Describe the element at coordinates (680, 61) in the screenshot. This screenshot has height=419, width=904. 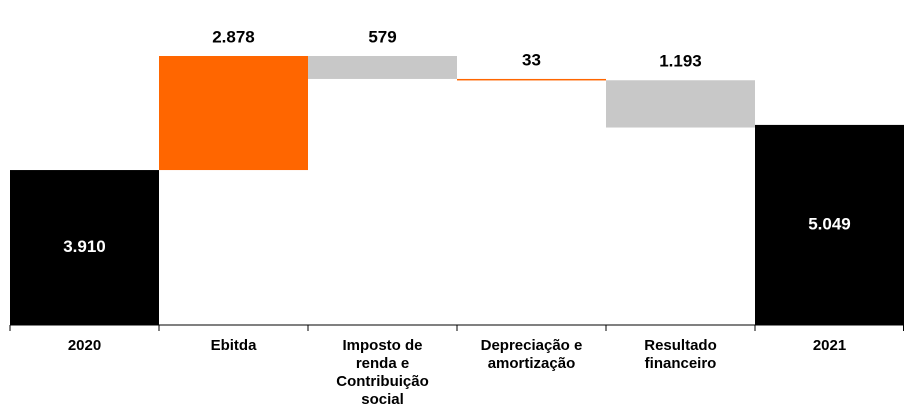
I see `value-label: 1.193` at that location.